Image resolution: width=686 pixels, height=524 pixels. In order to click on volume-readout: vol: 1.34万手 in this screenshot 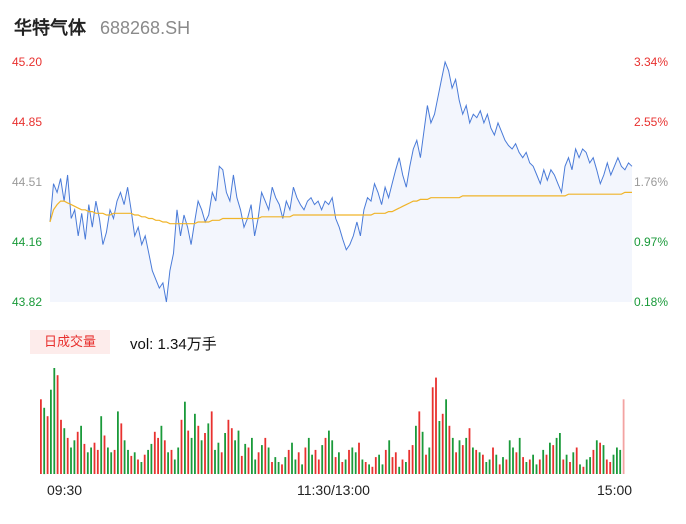, I will do `click(173, 344)`.